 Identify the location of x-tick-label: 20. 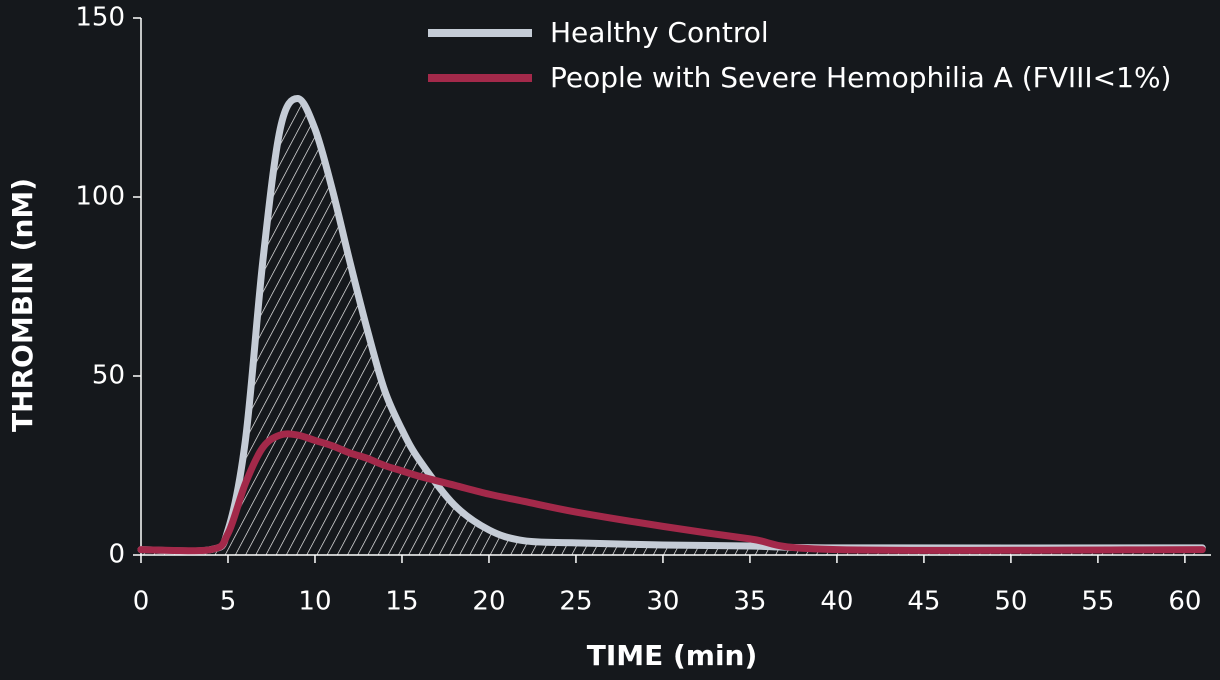
(488, 602).